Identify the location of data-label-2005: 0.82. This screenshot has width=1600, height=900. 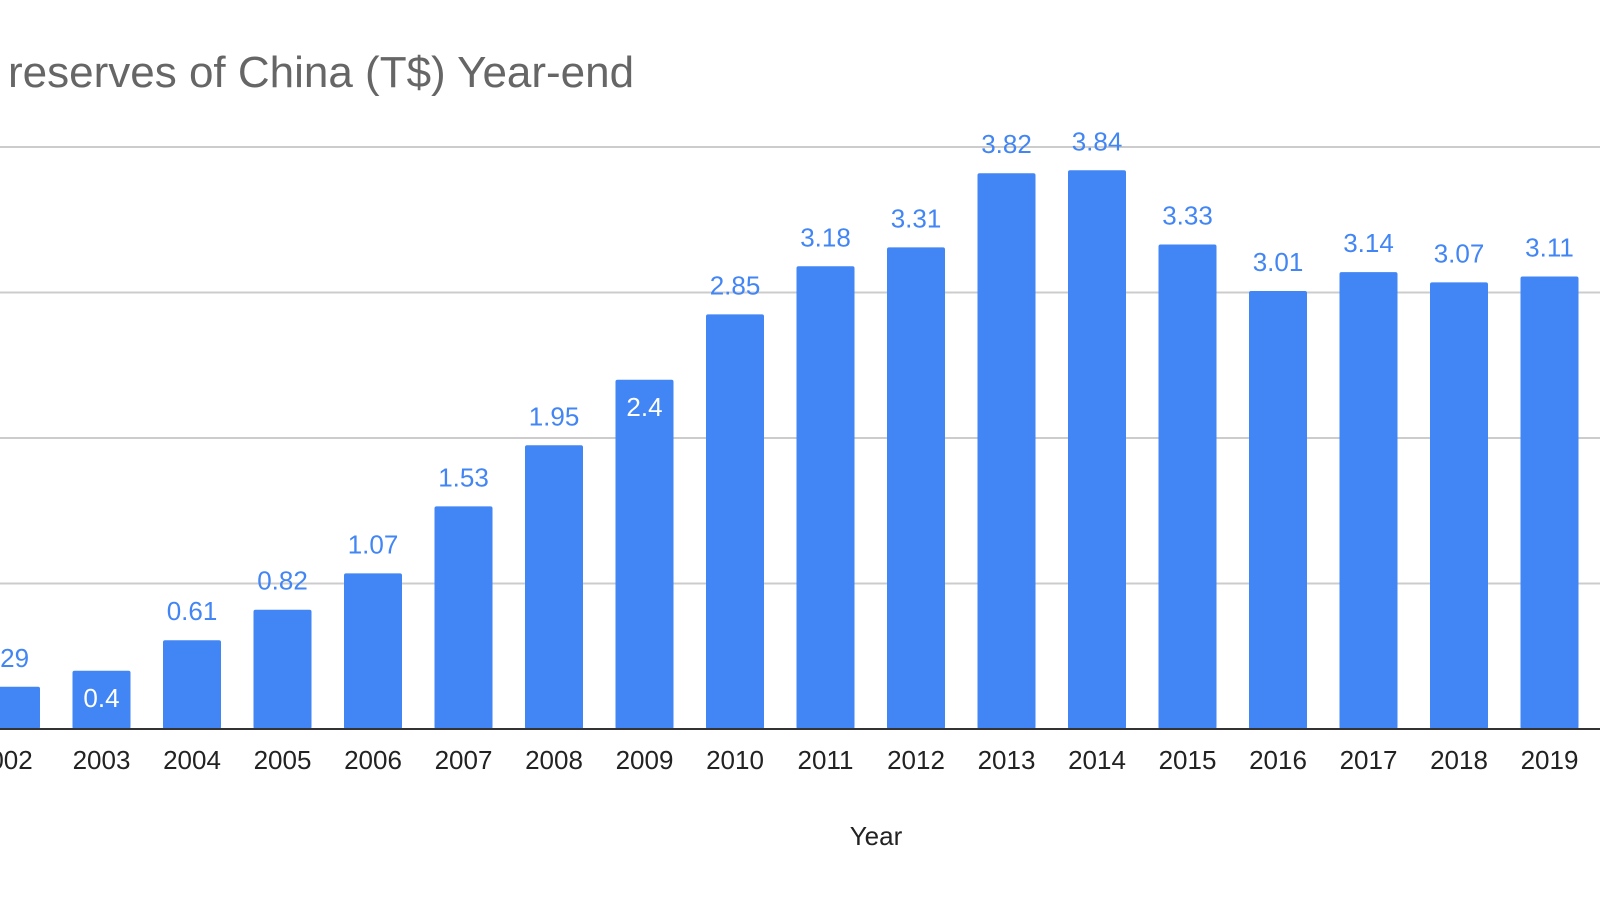
(282, 581).